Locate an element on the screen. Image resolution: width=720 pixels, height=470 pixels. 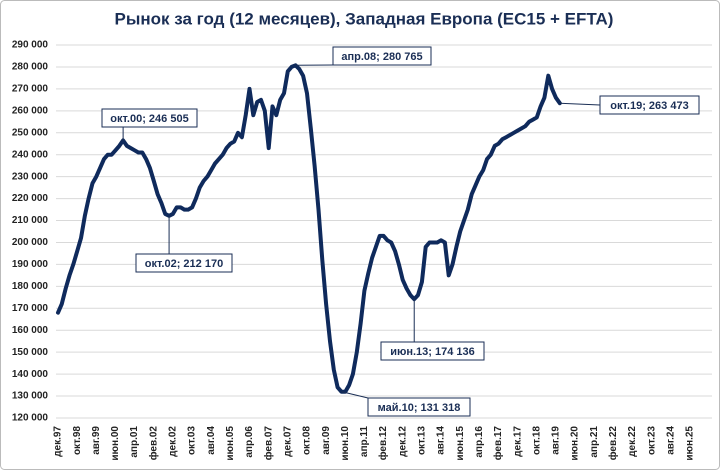
y-tick-label: 270 000 is located at coordinates (30, 89).